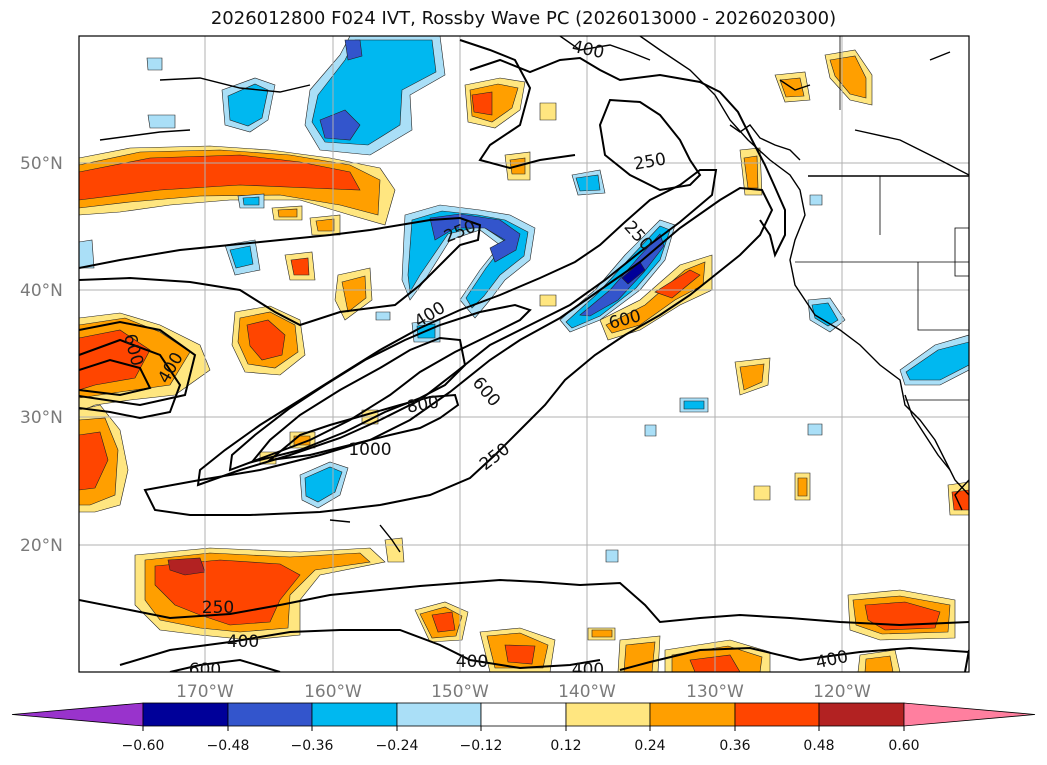  I want to click on colorbar-tick-label: −0.60, so click(143, 746).